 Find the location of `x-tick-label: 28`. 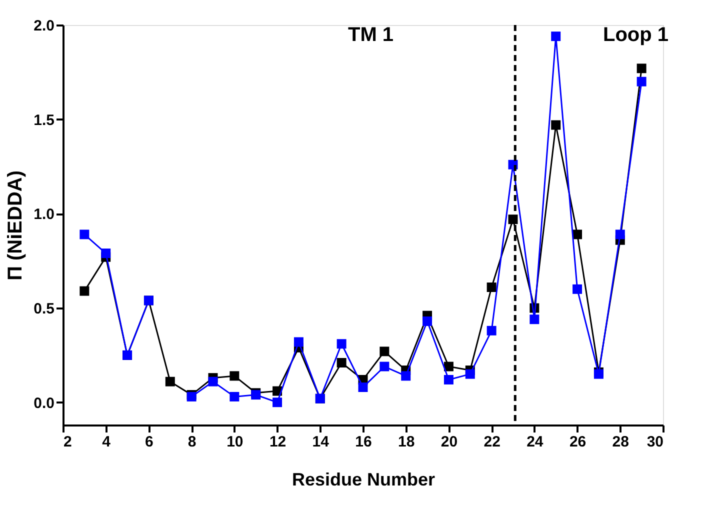

x-tick-label: 28 is located at coordinates (620, 442).